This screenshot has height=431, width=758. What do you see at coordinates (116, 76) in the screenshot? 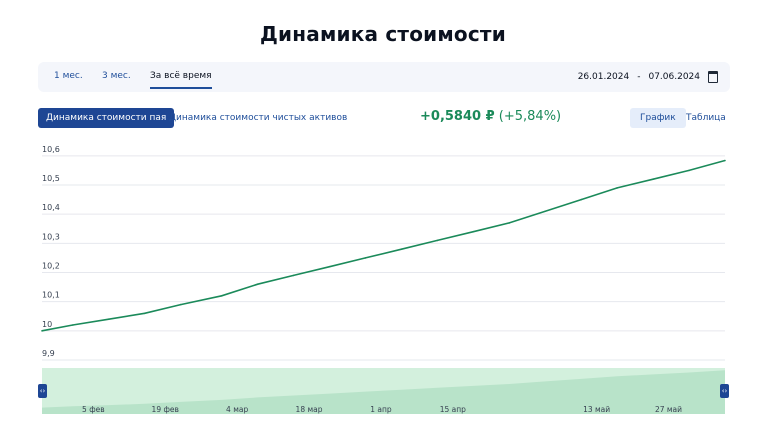
I see `tab-3-months: 3 мес.` at bounding box center [116, 76].